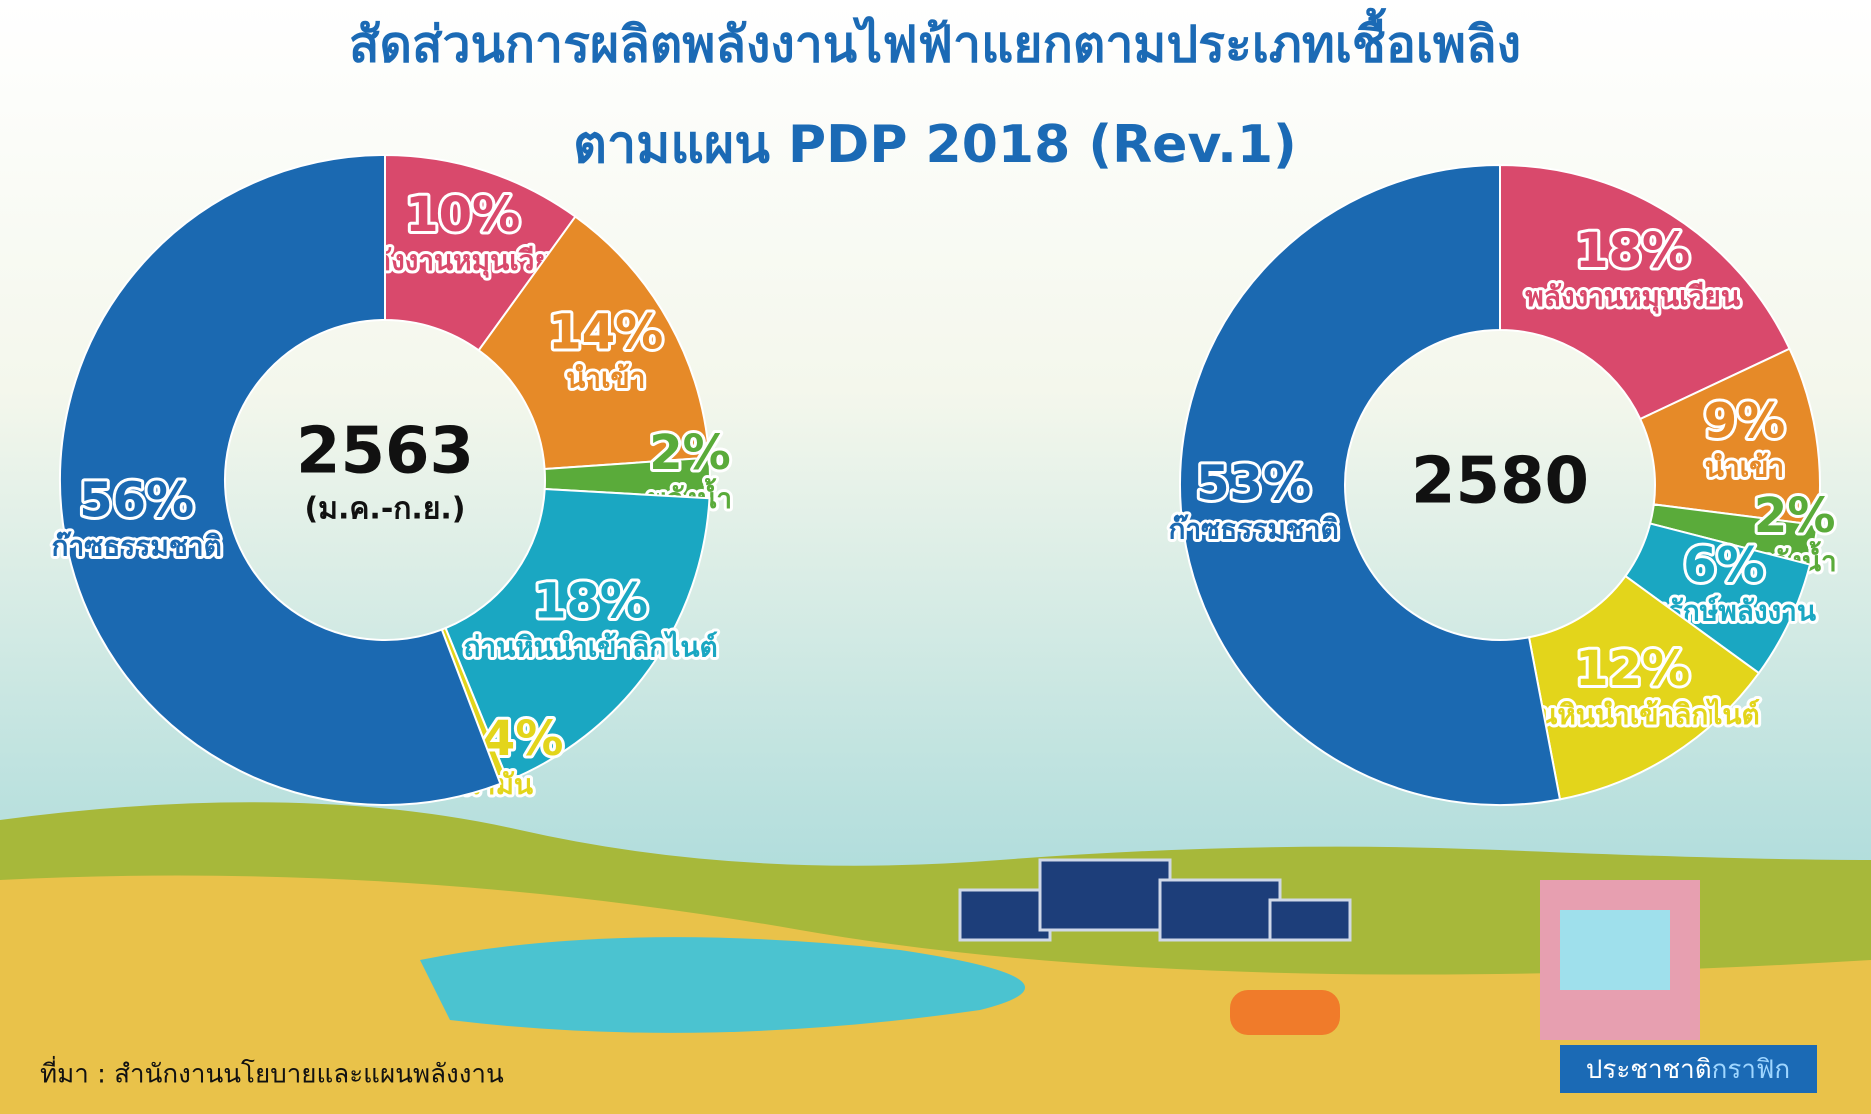  What do you see at coordinates (385, 452) in the screenshot?
I see `center-label: 2563` at bounding box center [385, 452].